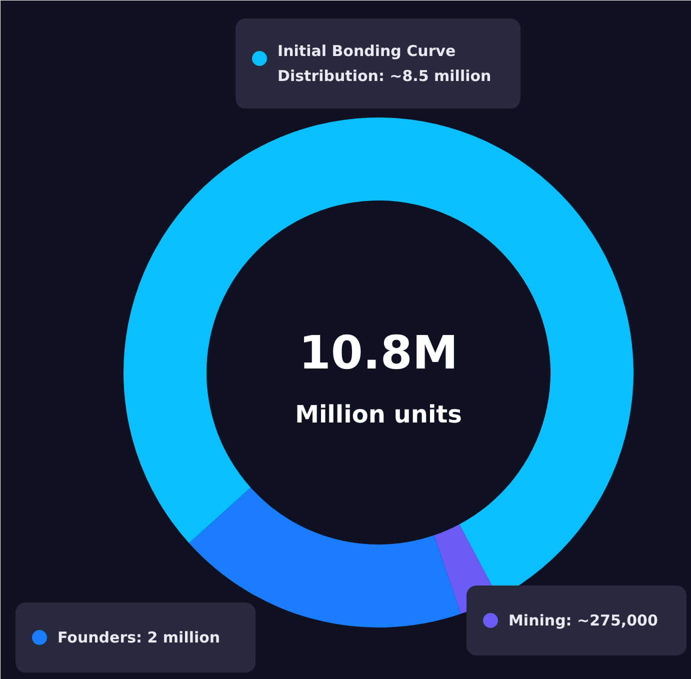 The image size is (691, 679). I want to click on text: 10.8M, so click(378, 353).